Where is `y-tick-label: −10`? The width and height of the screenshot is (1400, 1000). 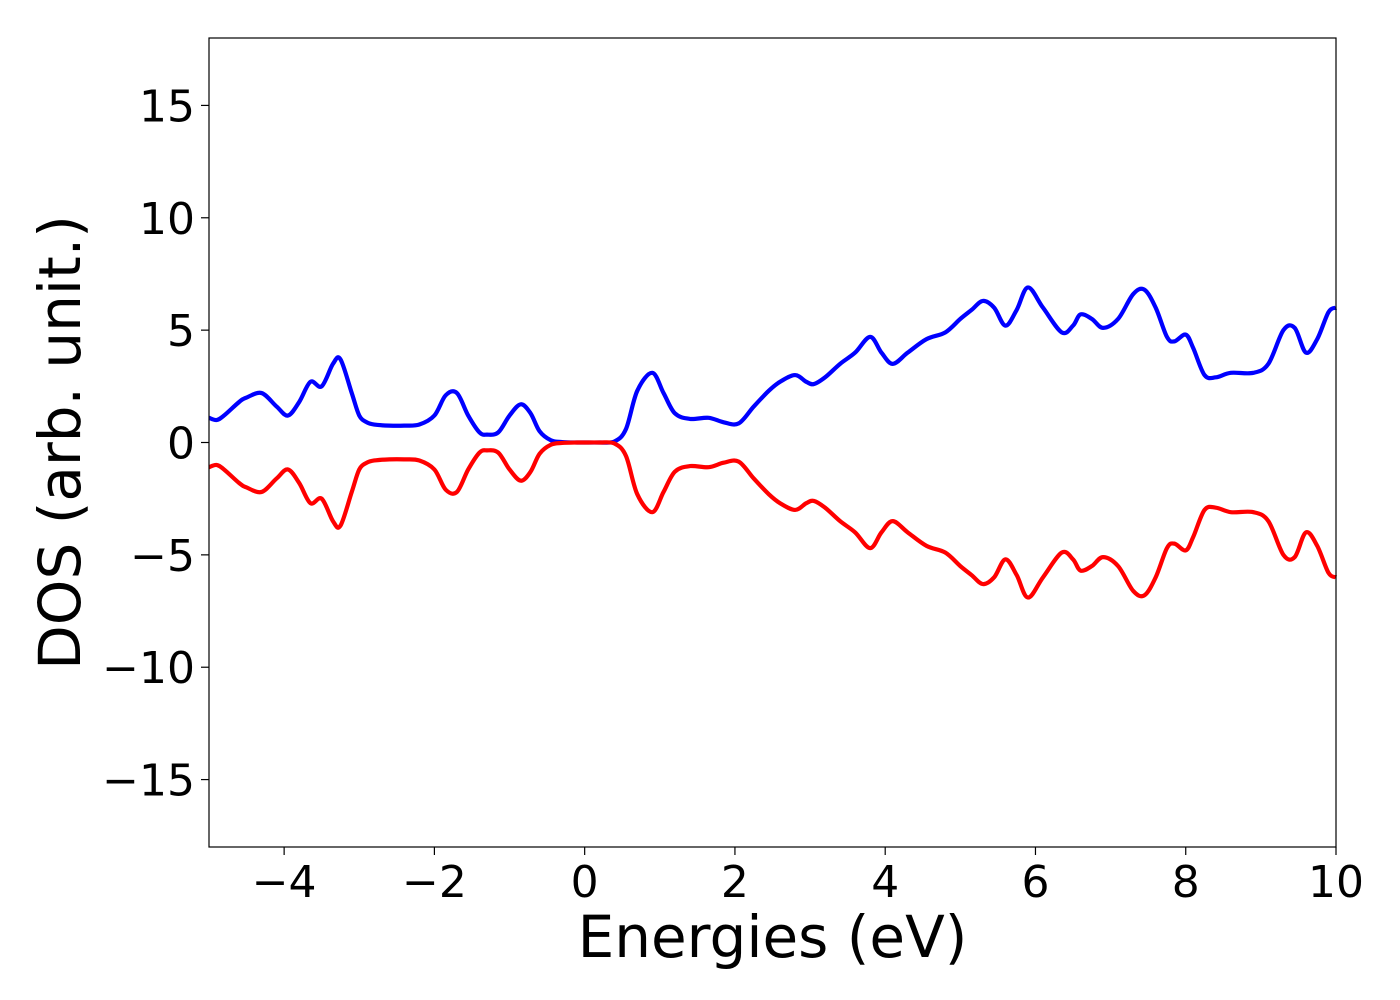
y-tick-label: −10 is located at coordinates (148, 668).